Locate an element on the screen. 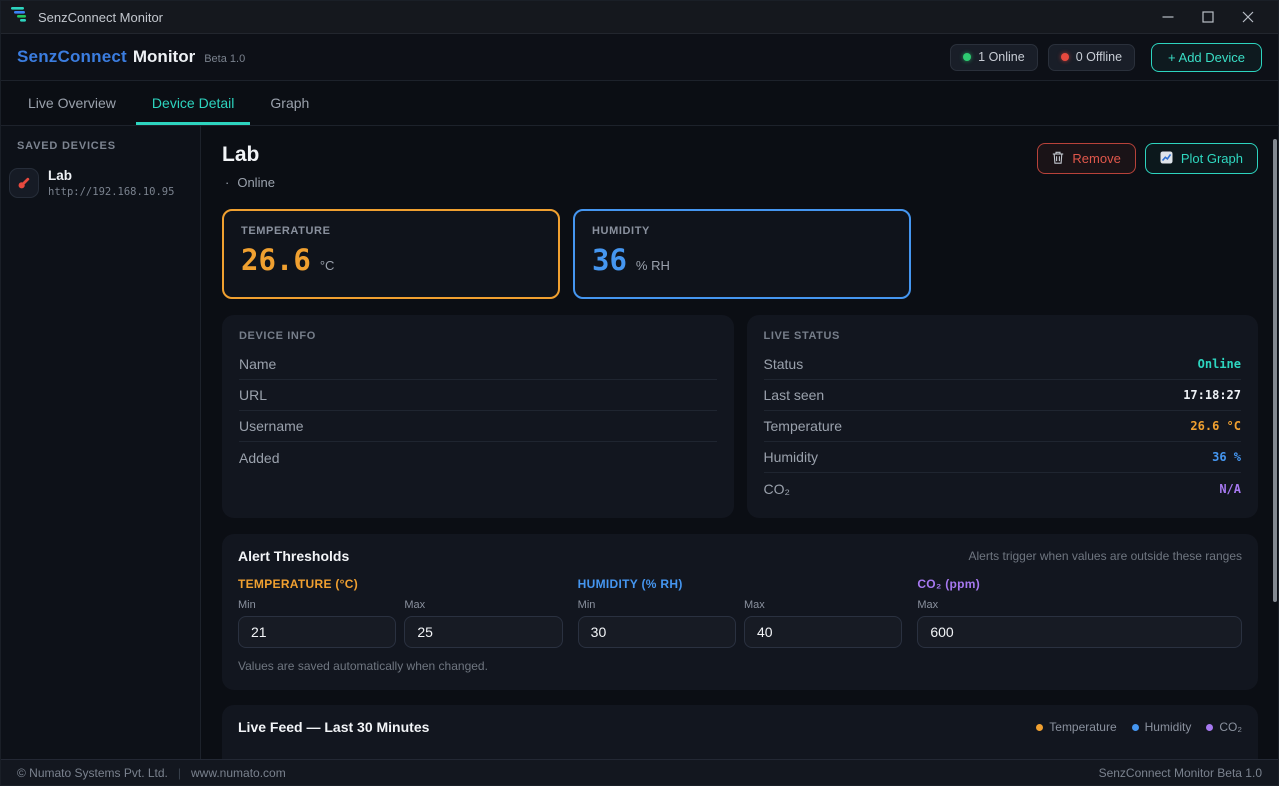 The width and height of the screenshot is (1279, 786). live-status-row-temperature: Temperature 26.6 °C is located at coordinates (1002, 426).